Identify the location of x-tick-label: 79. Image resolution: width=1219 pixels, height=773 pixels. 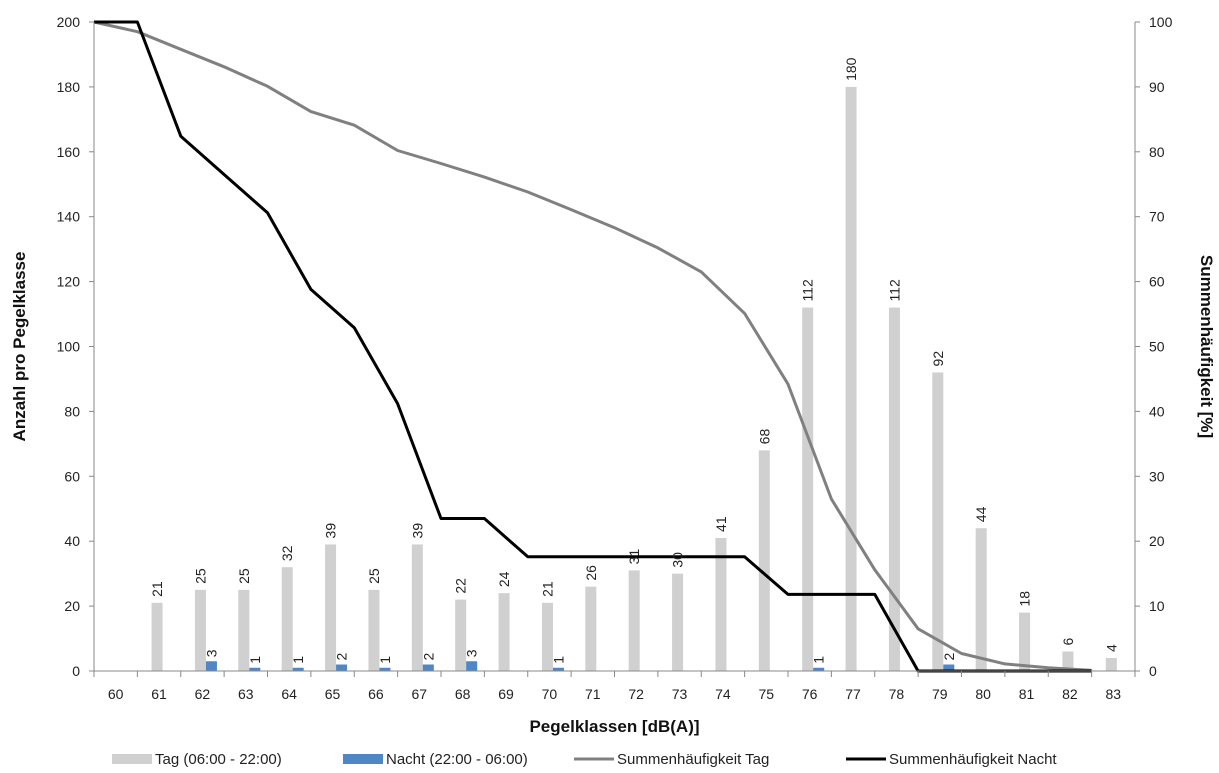
(940, 694).